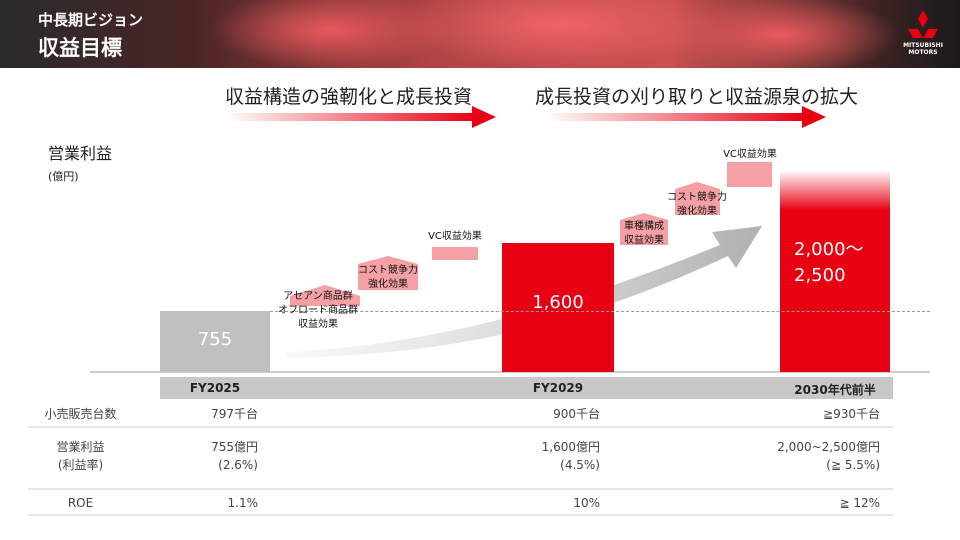  Describe the element at coordinates (80, 503) in the screenshot. I see `row-label: ROE` at that location.